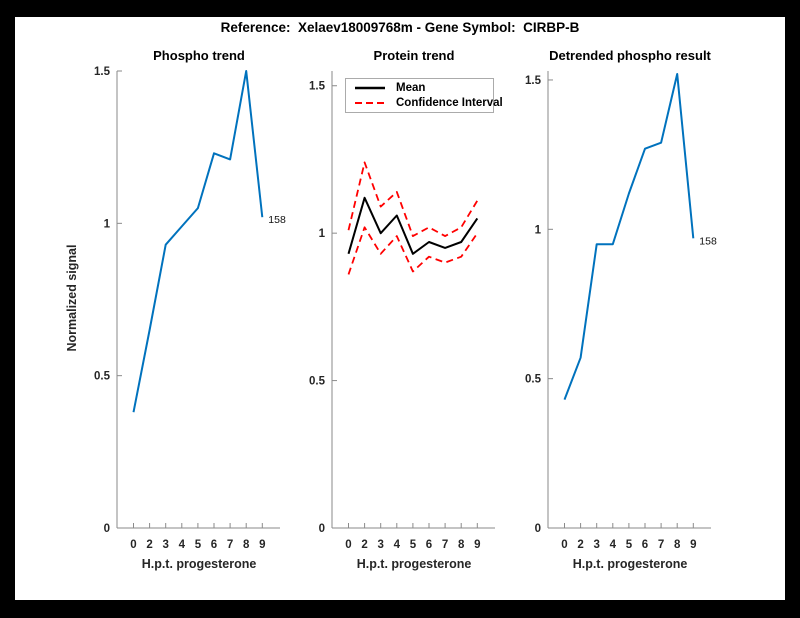 The width and height of the screenshot is (800, 618). I want to click on legend-entry-mean: Mean, so click(423, 88).